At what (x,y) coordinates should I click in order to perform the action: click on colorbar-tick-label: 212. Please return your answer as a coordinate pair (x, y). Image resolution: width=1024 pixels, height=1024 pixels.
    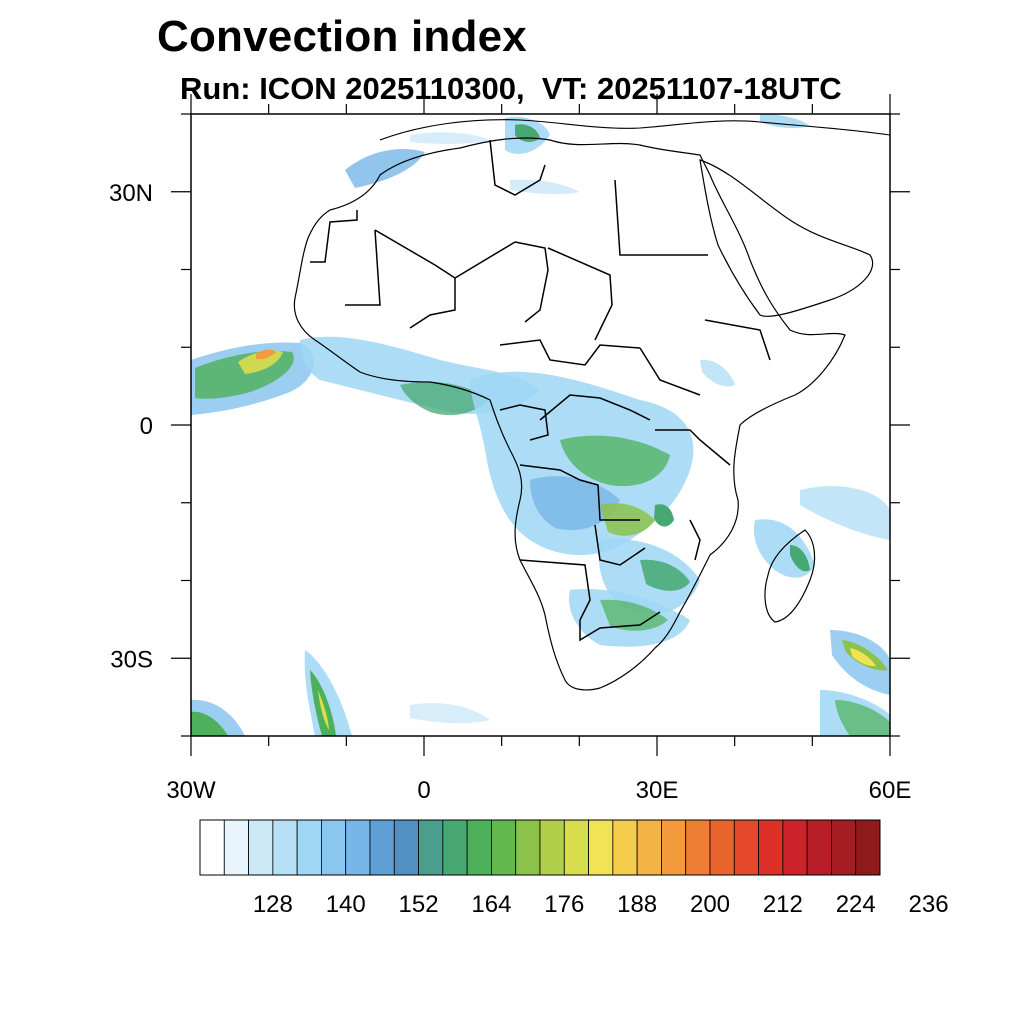
    Looking at the image, I should click on (783, 904).